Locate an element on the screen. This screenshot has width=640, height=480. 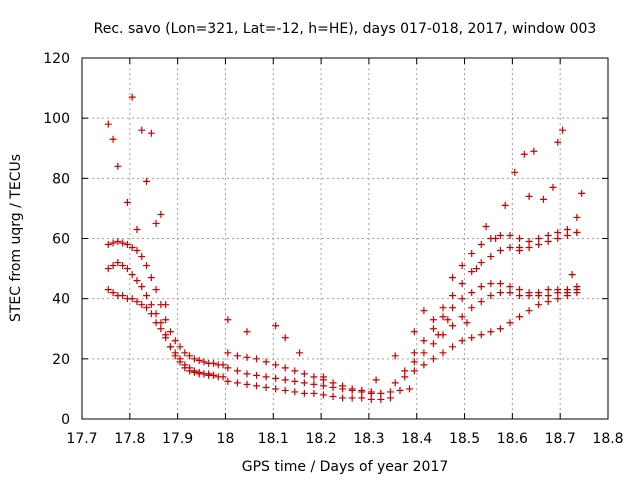
y-tick-labels: 0 20 40 60 80 100 120 is located at coordinates (56, 239).